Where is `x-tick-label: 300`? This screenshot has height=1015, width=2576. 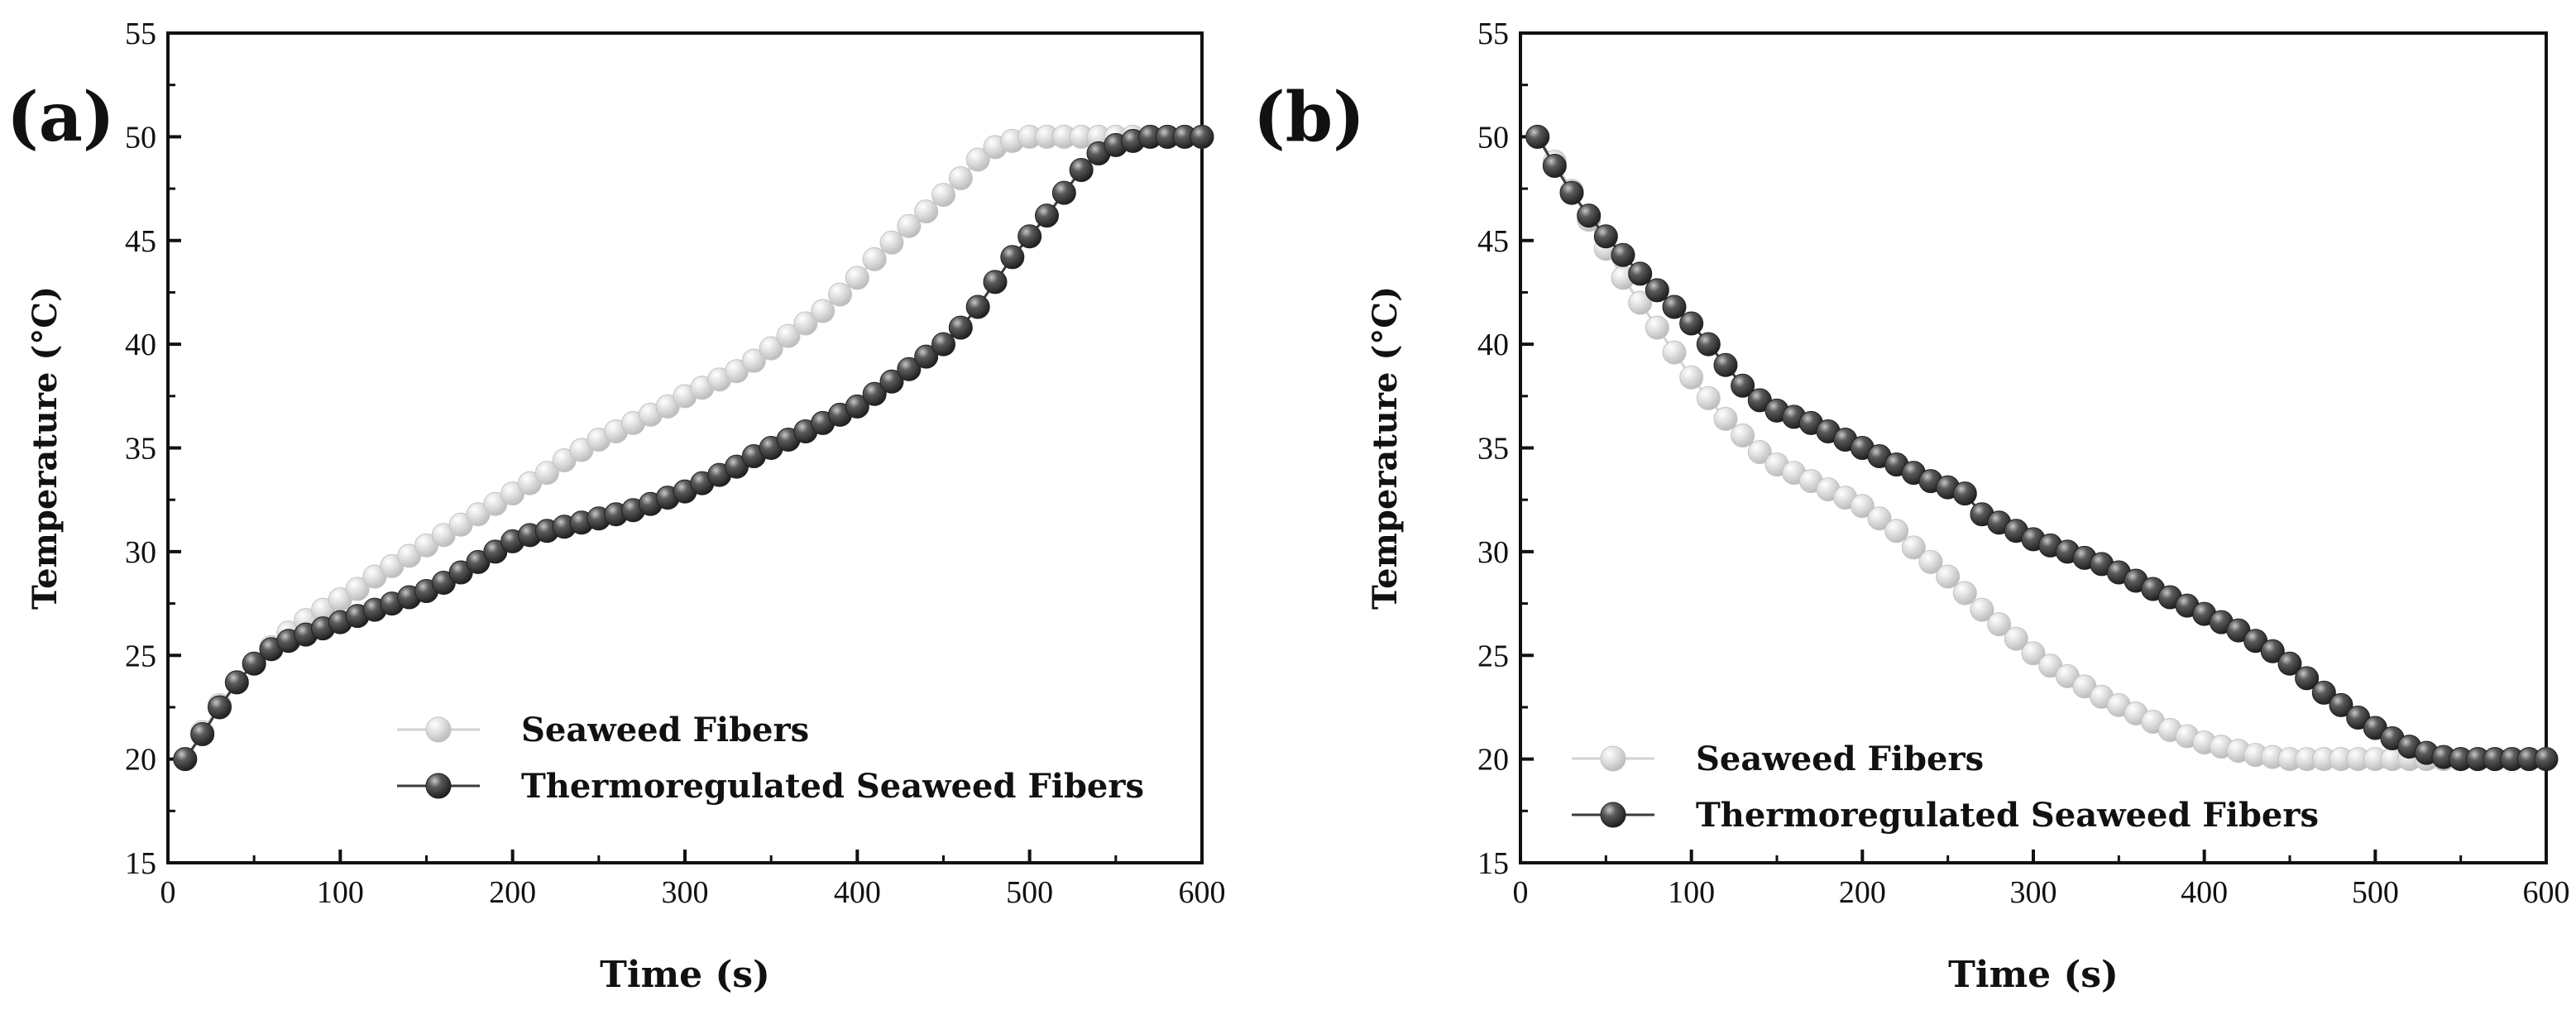
x-tick-label: 300 is located at coordinates (685, 893).